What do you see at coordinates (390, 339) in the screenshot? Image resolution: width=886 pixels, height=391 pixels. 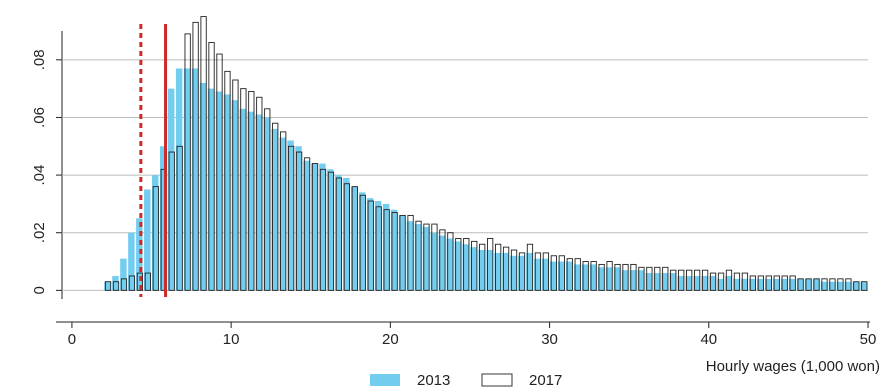 I see `x-tick-label: 20` at bounding box center [390, 339].